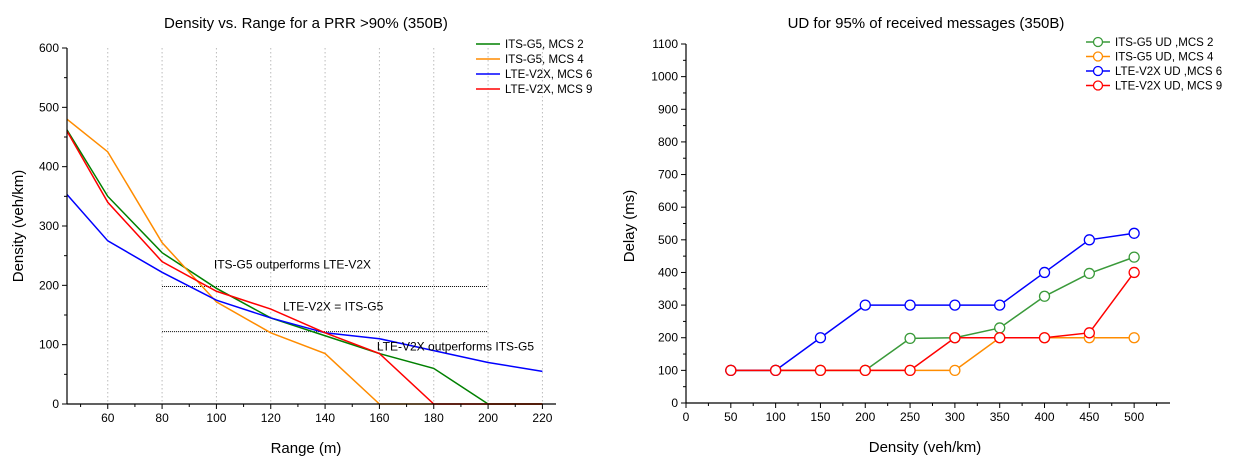  What do you see at coordinates (1089, 417) in the screenshot?
I see `x-tick-label: 450` at bounding box center [1089, 417].